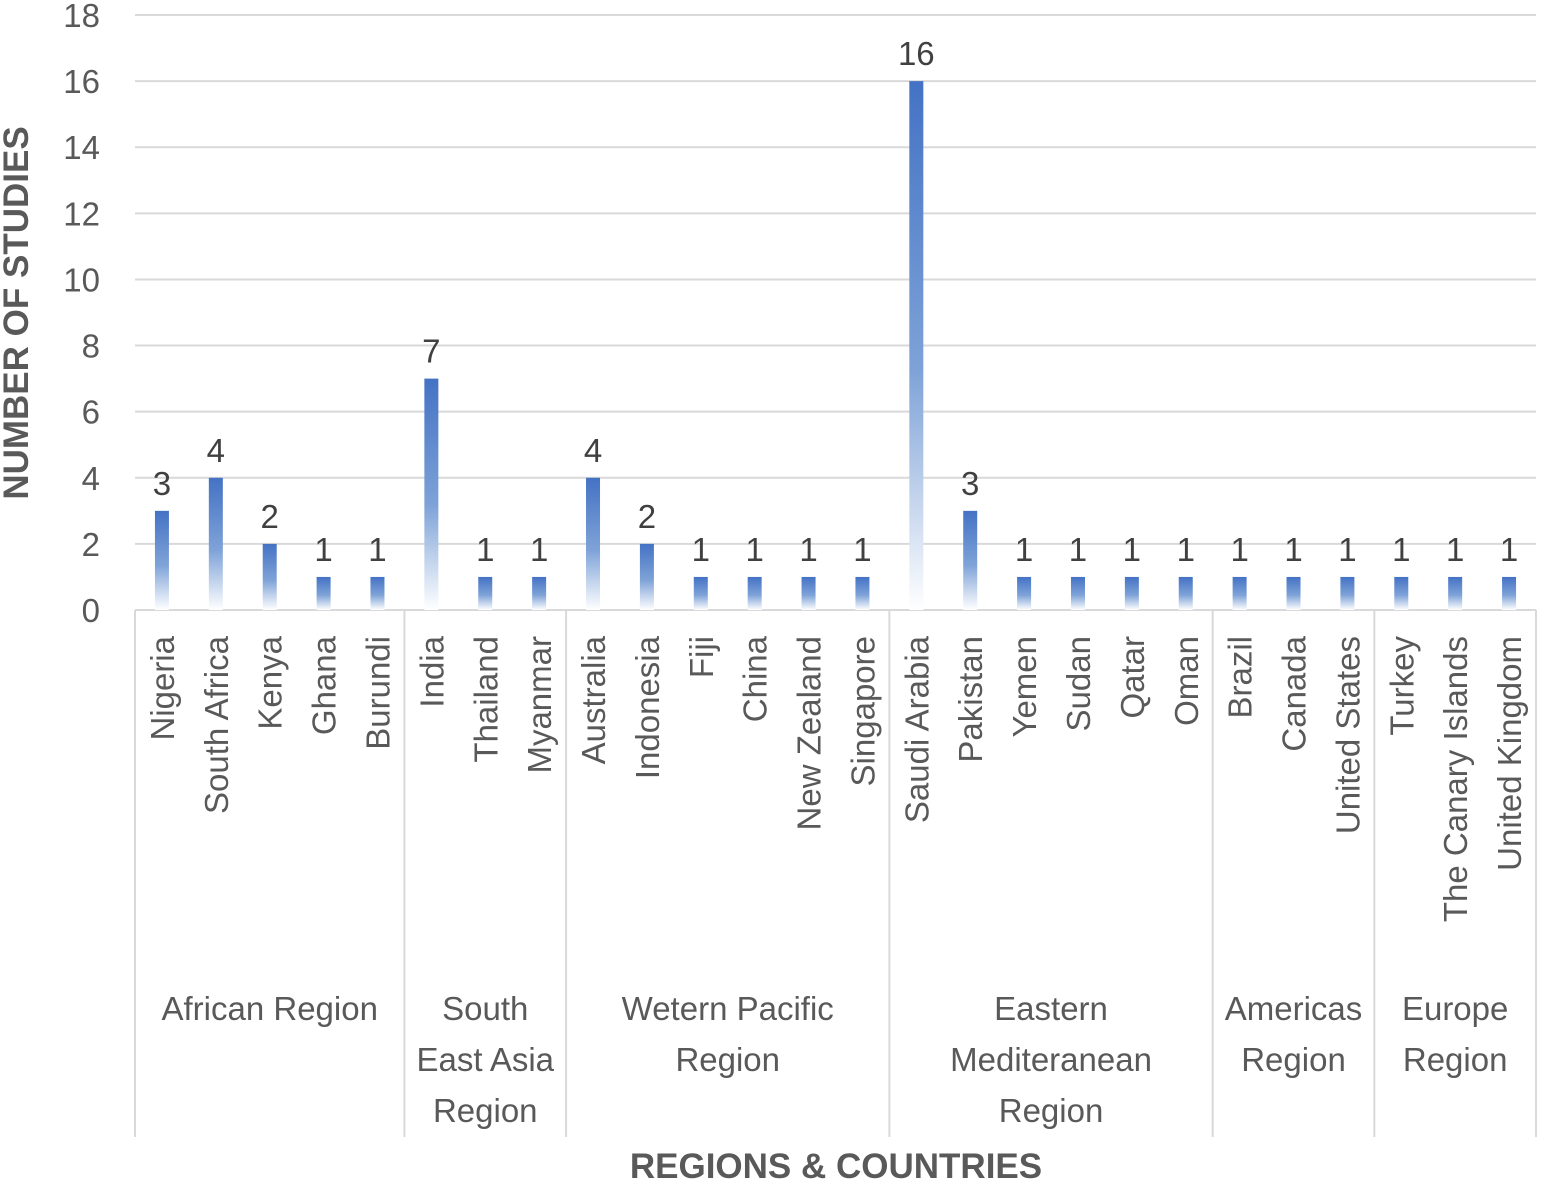  Describe the element at coordinates (81, 314) in the screenshot. I see `y-axis-ticks: 0 2 4 6 8 10 12 14 16 18` at that location.